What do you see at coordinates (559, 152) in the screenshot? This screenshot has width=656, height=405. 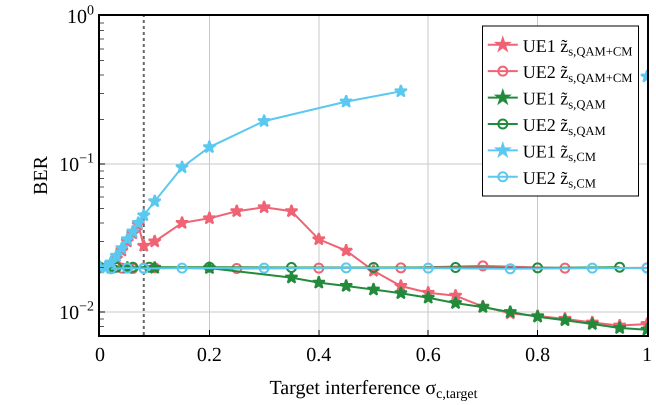 I see `legend-label: UE1 z̃$_{s,CM}$` at bounding box center [559, 152].